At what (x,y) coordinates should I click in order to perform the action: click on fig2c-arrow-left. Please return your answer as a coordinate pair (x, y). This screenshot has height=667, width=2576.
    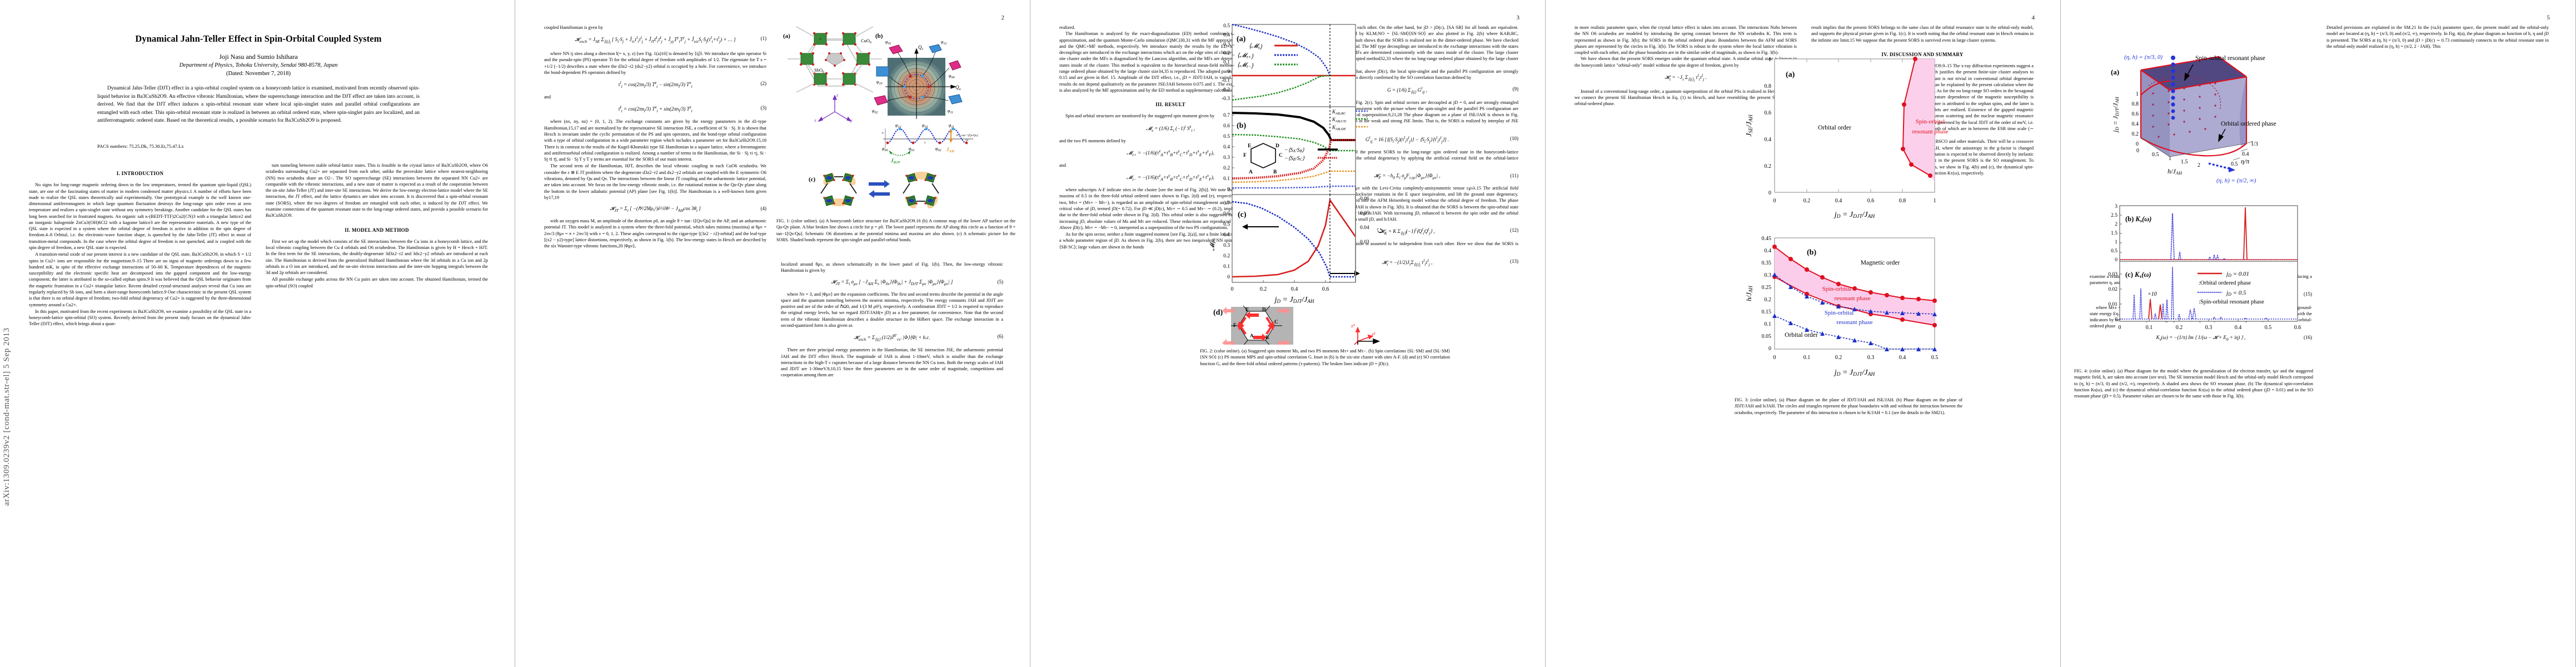
    Looking at the image, I should click on (1260, 227).